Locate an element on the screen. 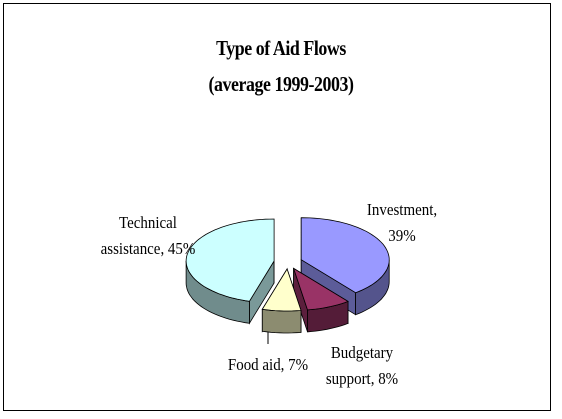  slice-side is located at coordinates (281, 321).